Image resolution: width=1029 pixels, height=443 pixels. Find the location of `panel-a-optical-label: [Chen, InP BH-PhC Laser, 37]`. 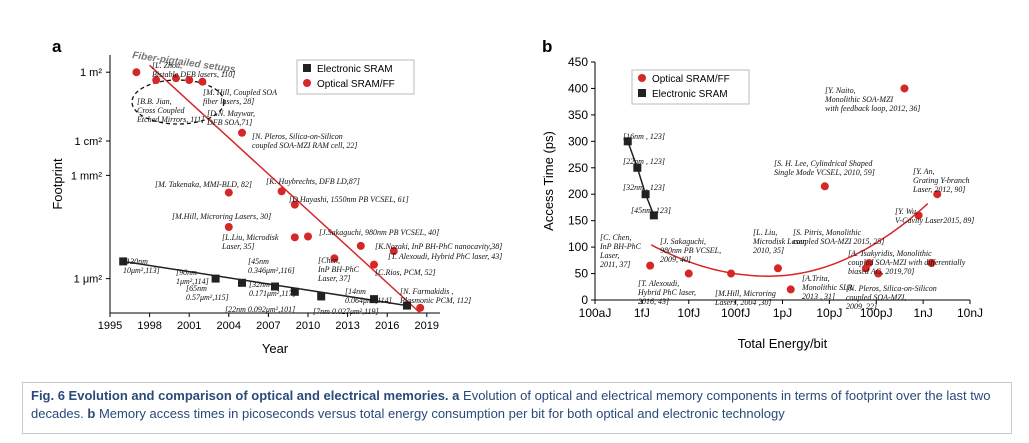

panel-a-optical-label: [Chen, InP BH-PhC Laser, 37] is located at coordinates (338, 269).